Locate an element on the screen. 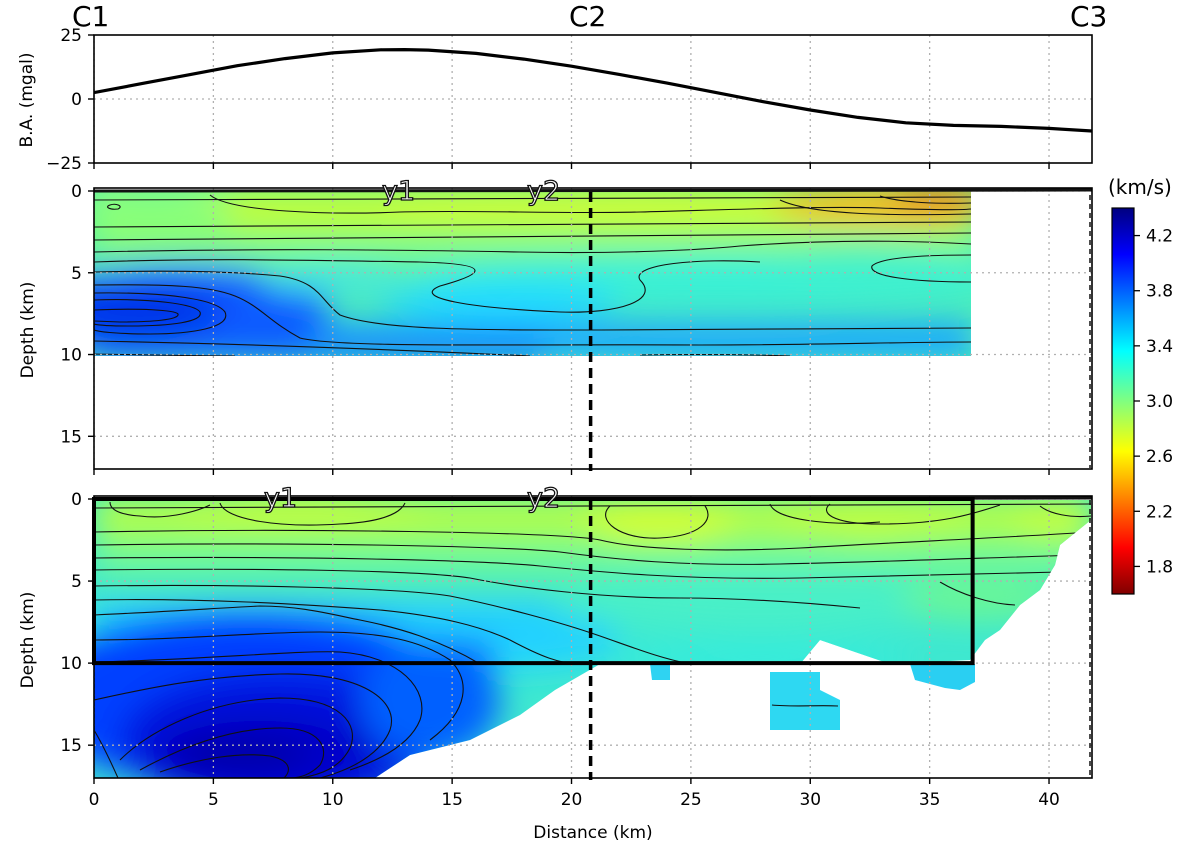 Image resolution: width=1200 pixels, height=845 pixels. colorbar-gradient is located at coordinates (1123, 401).